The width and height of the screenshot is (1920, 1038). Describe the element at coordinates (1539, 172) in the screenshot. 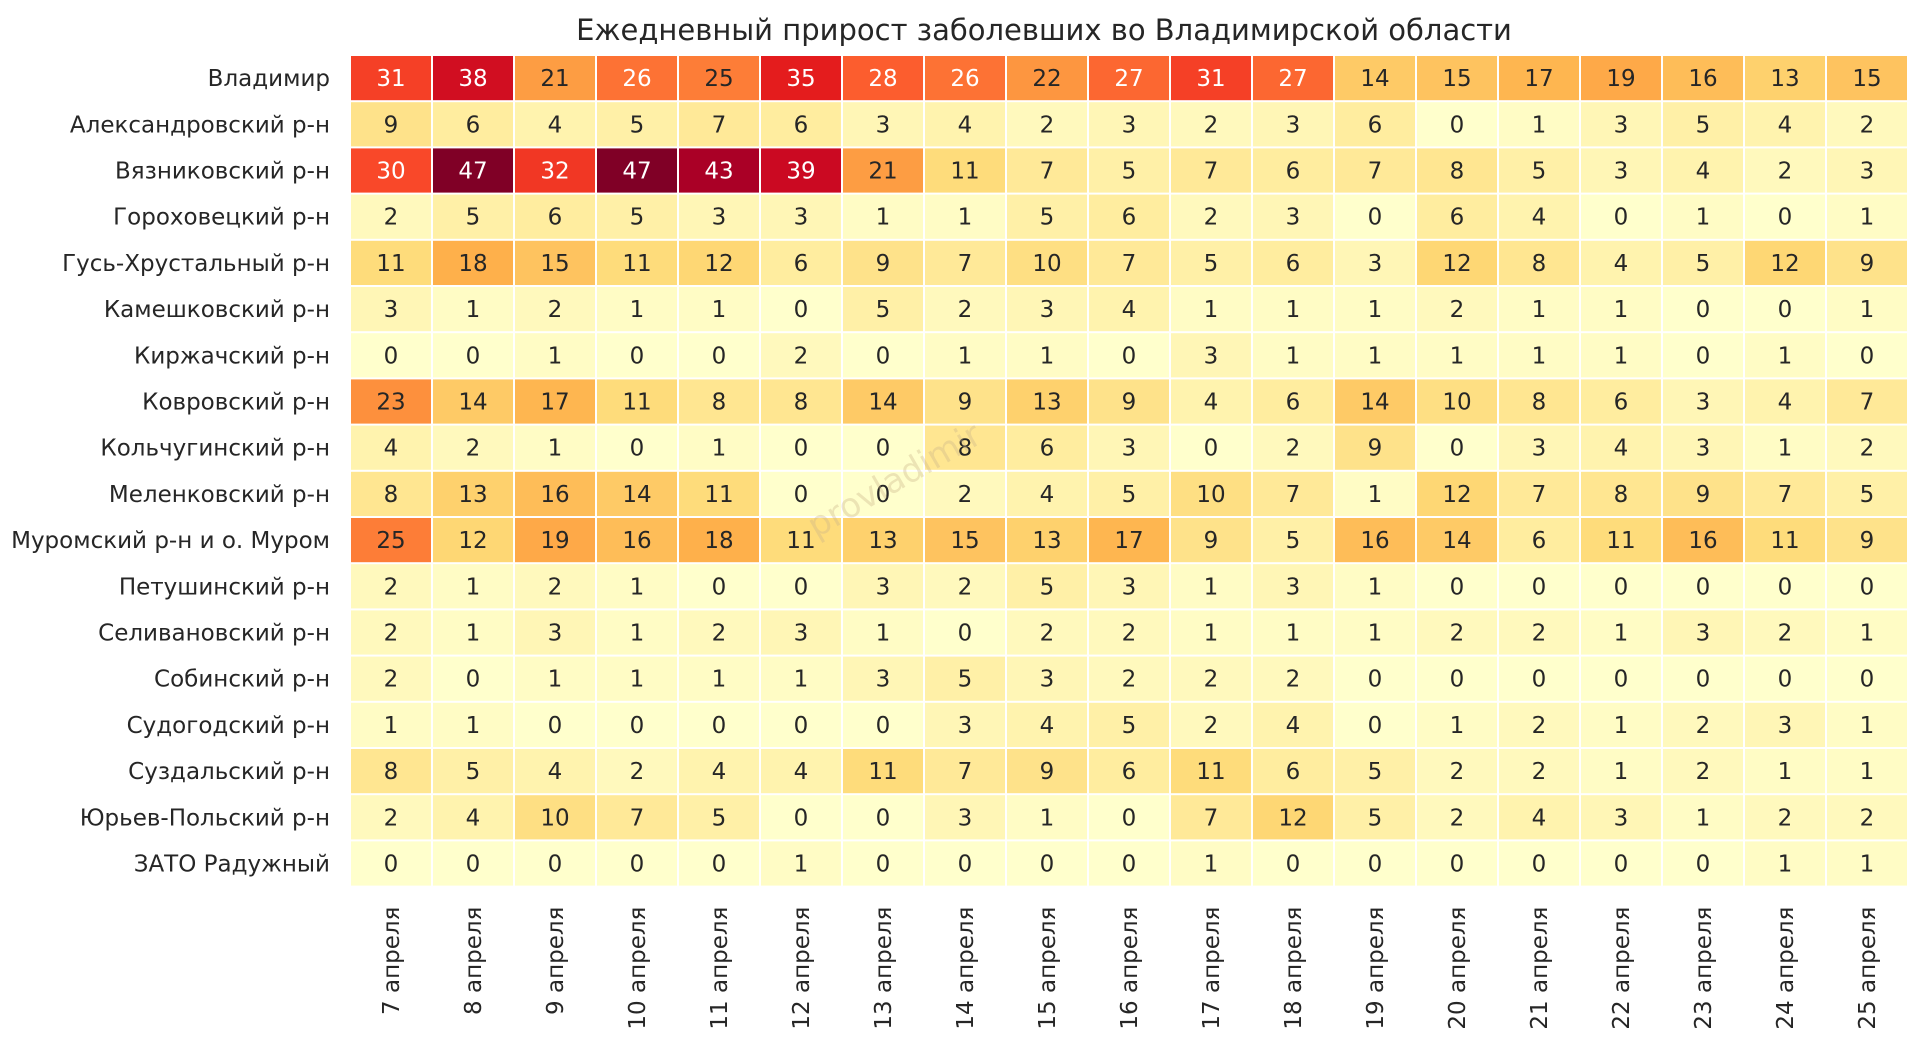

I see `cell-value-label: 5` at that location.